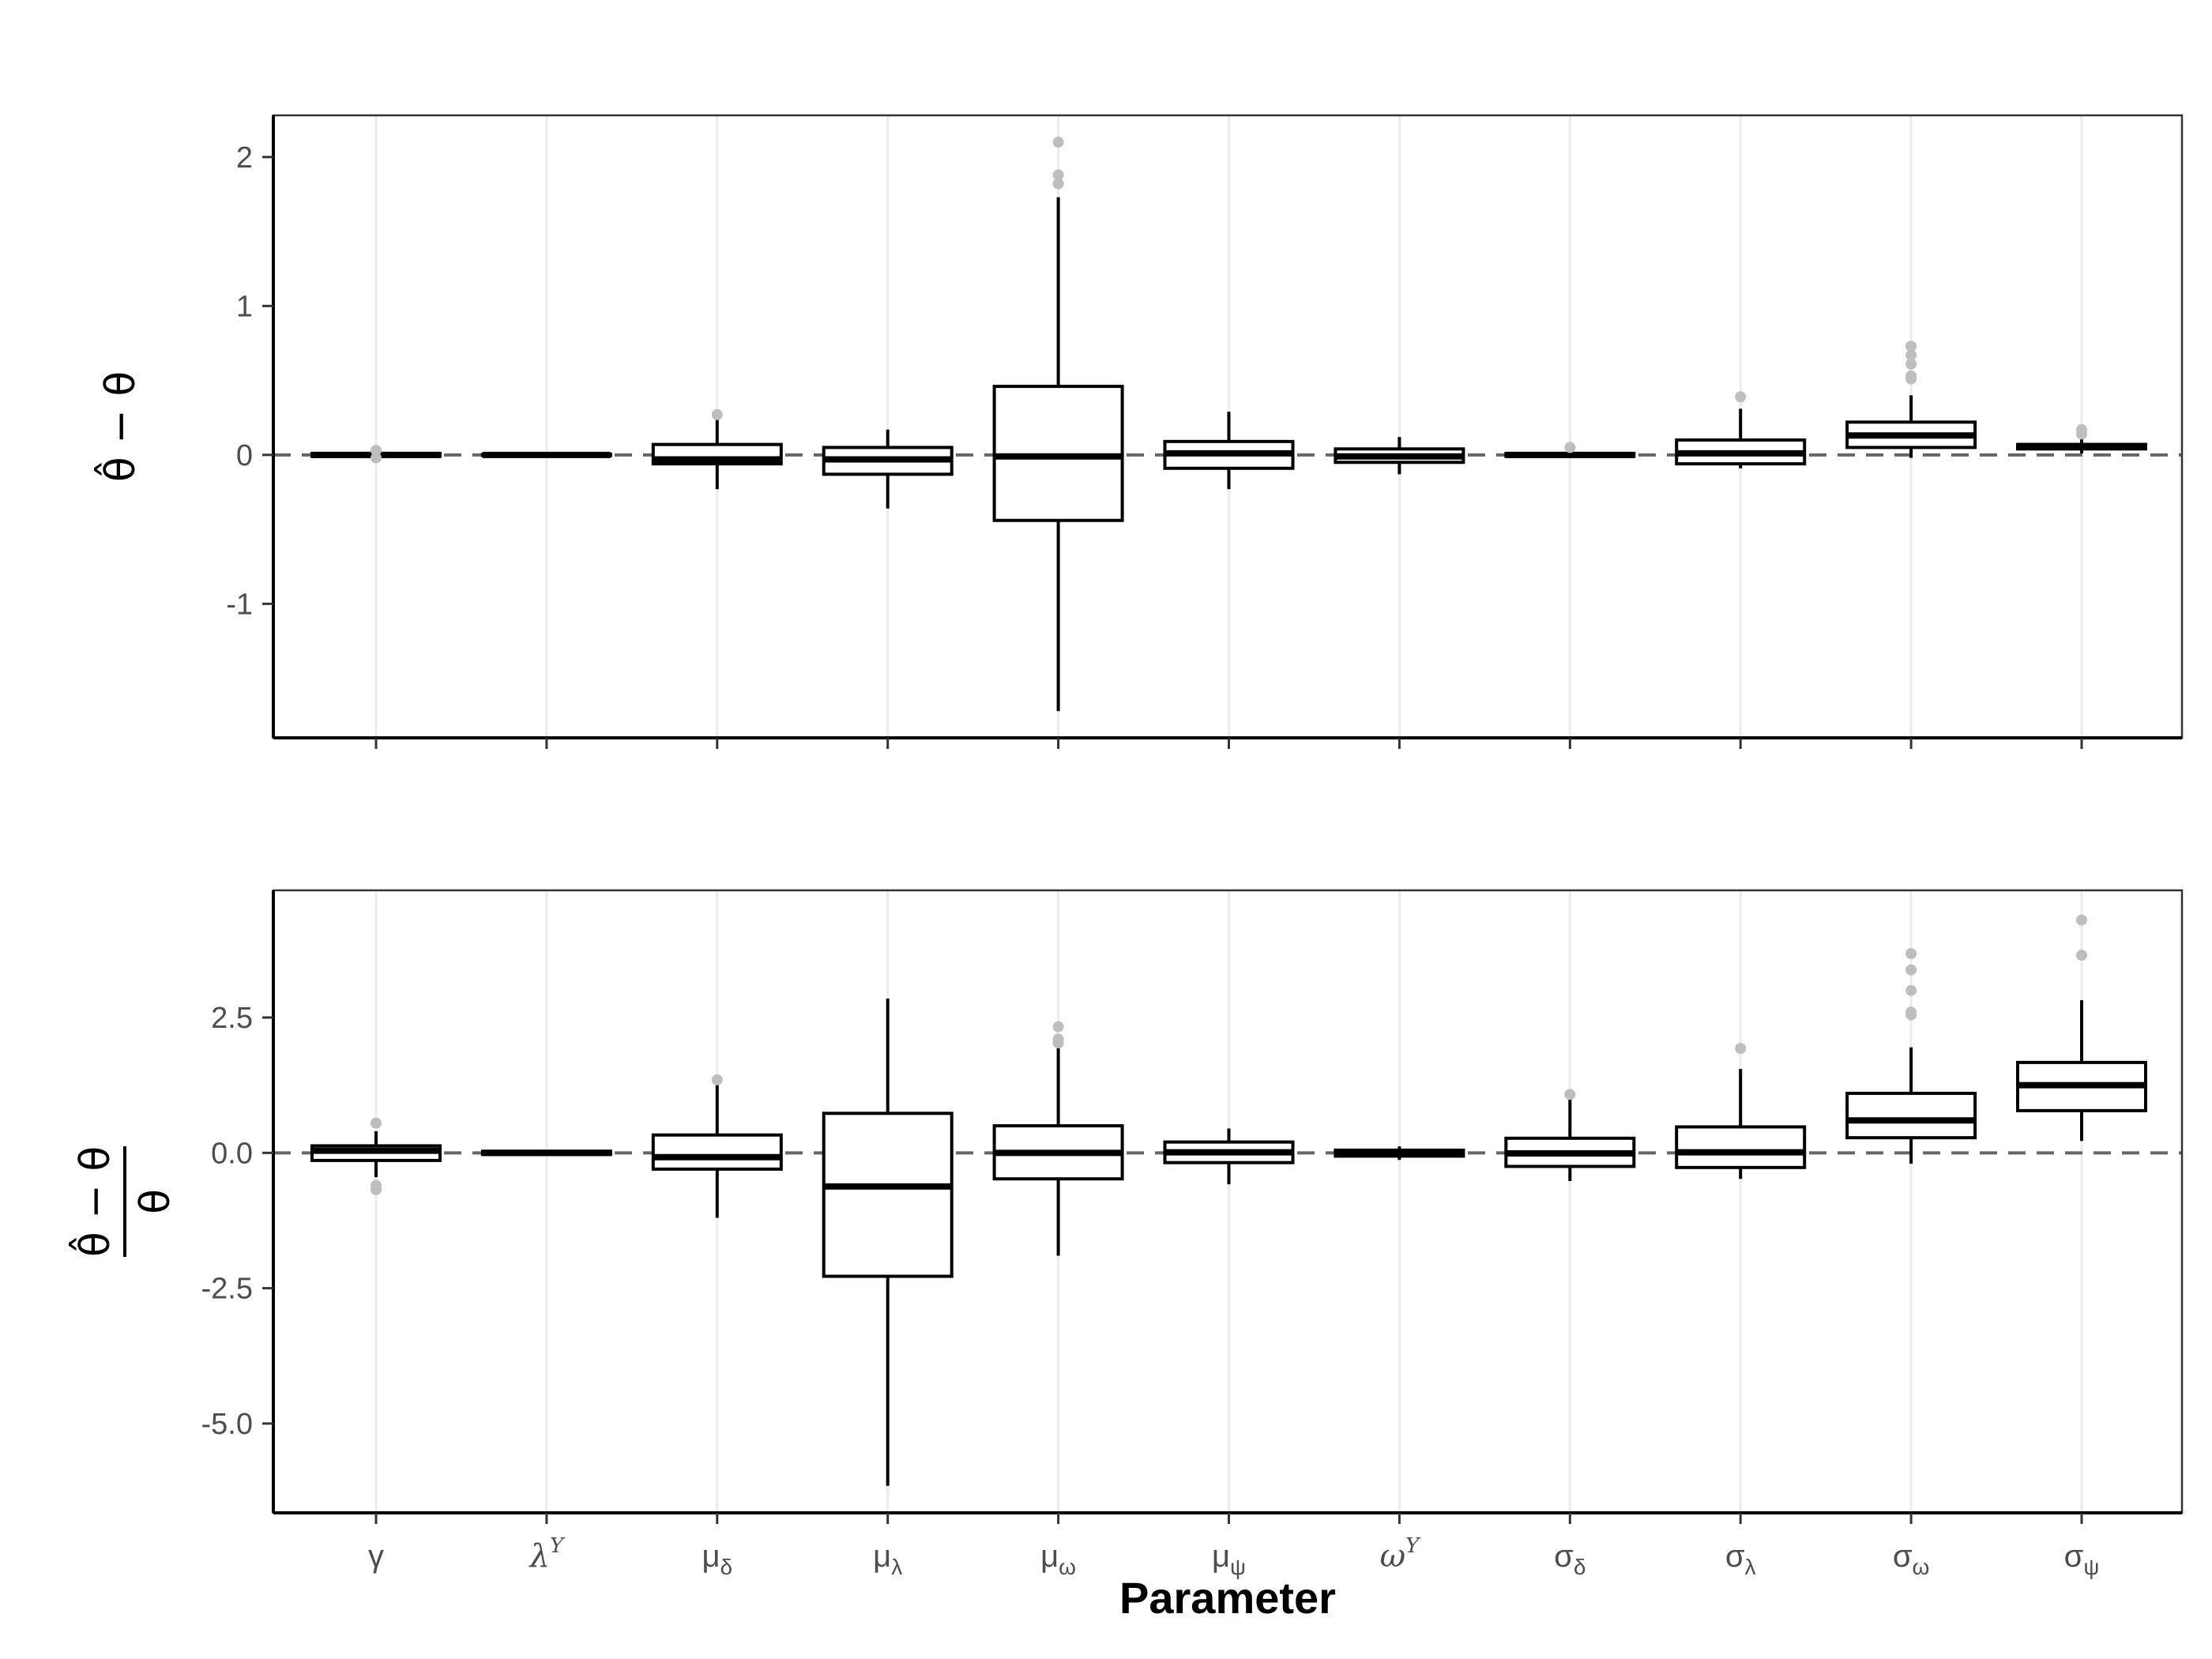  I want to click on y-tick-label: -5.0, so click(227, 1425).